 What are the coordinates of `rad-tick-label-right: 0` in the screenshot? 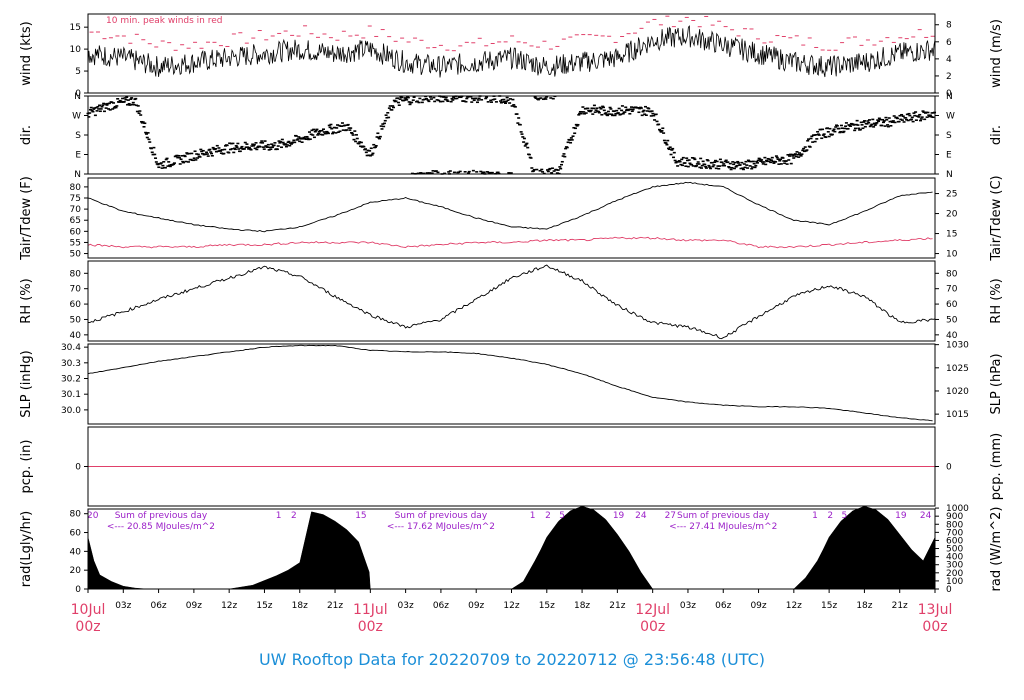 It's located at (949, 590).